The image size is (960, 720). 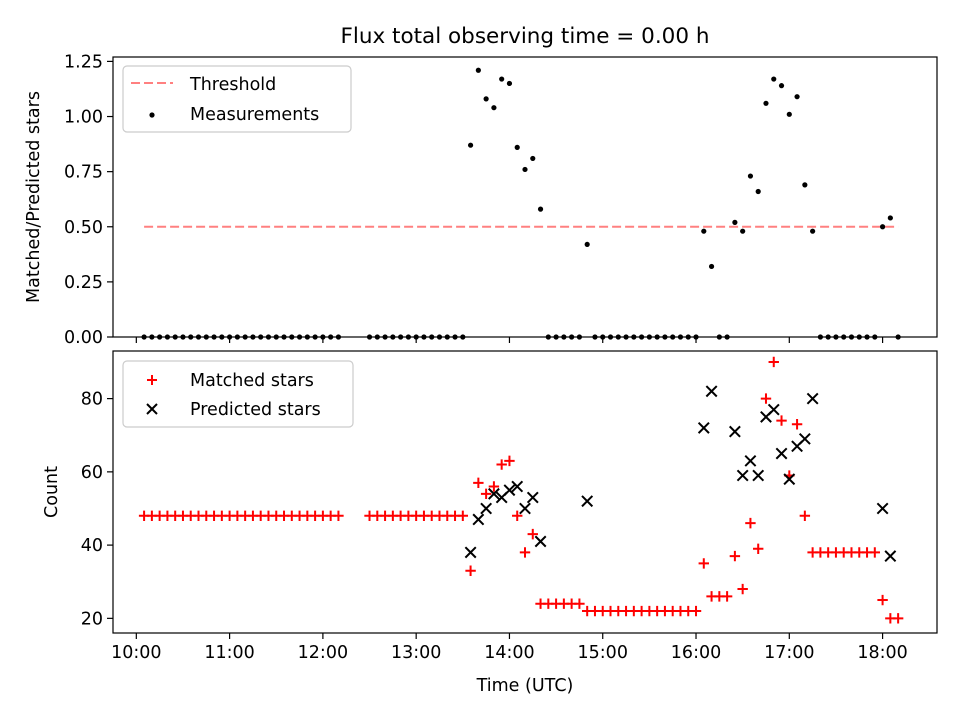 What do you see at coordinates (323, 653) in the screenshot?
I see `x-tick-label: 12:00` at bounding box center [323, 653].